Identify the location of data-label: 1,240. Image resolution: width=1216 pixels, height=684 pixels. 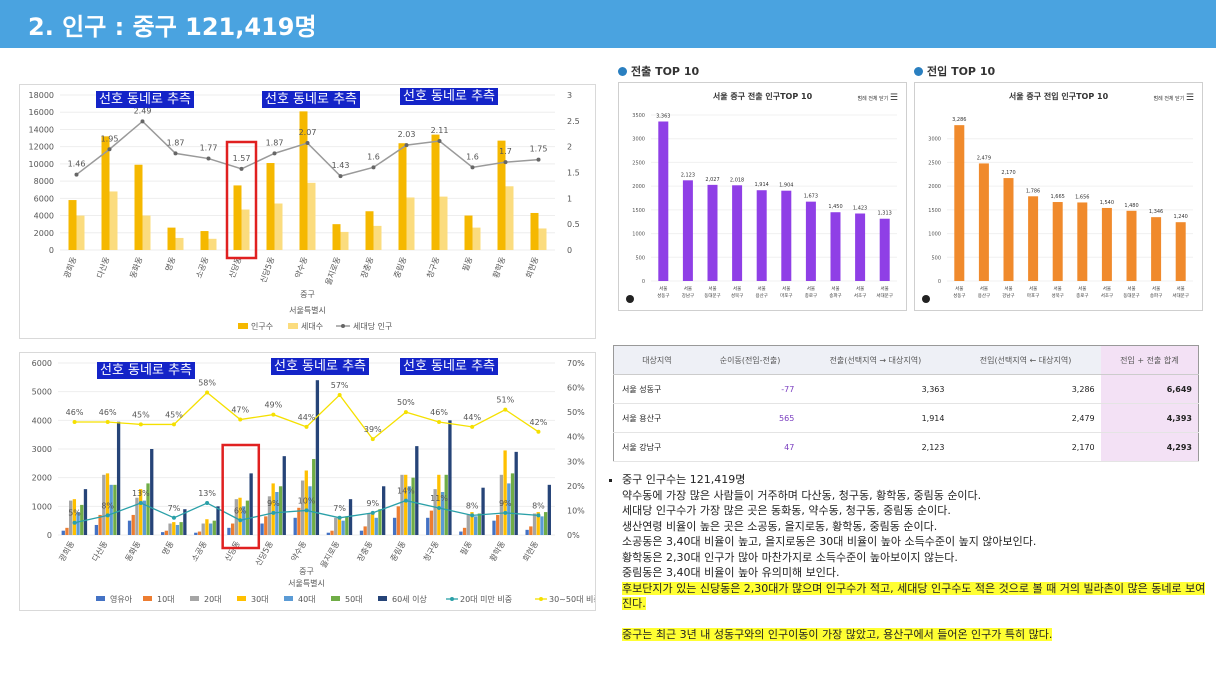
(1181, 217).